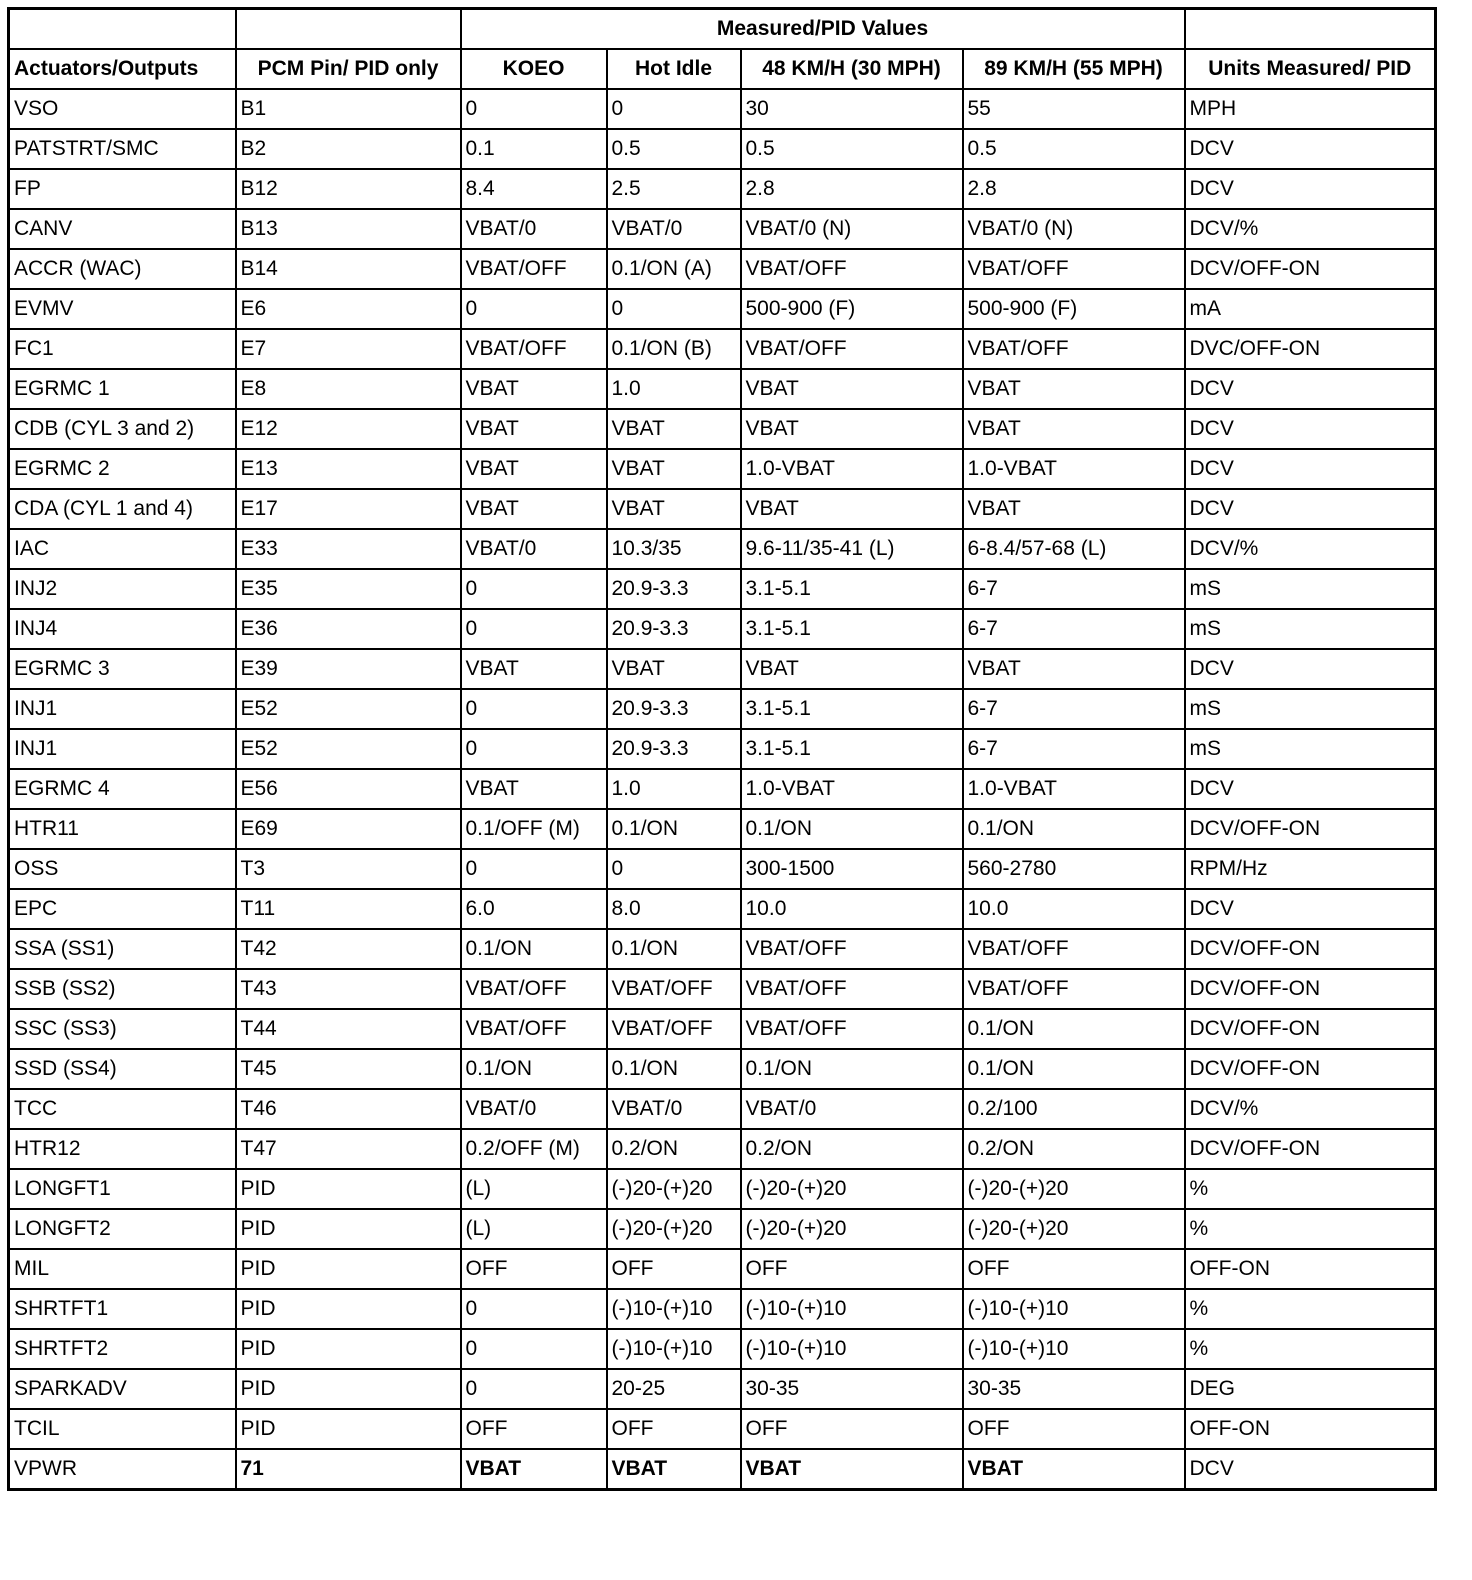 This screenshot has height=1580, width=1472. What do you see at coordinates (348, 109) in the screenshot?
I see `table-cell: B1` at bounding box center [348, 109].